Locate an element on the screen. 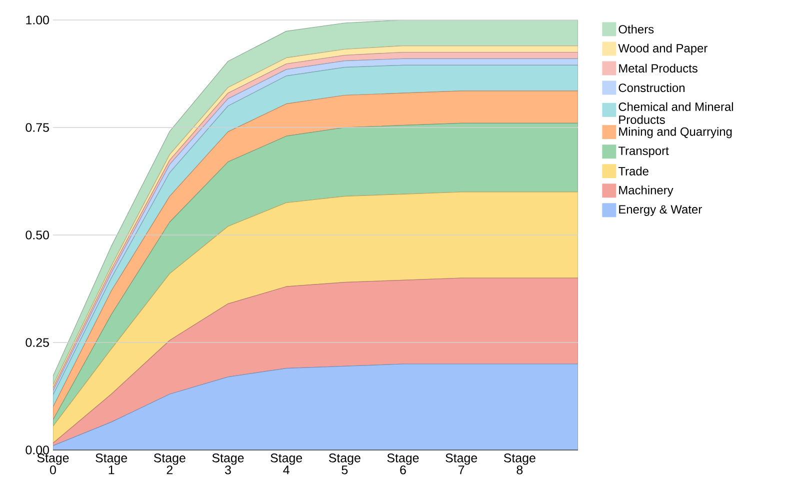 The height and width of the screenshot is (489, 808). legend-label: Construction is located at coordinates (651, 87).